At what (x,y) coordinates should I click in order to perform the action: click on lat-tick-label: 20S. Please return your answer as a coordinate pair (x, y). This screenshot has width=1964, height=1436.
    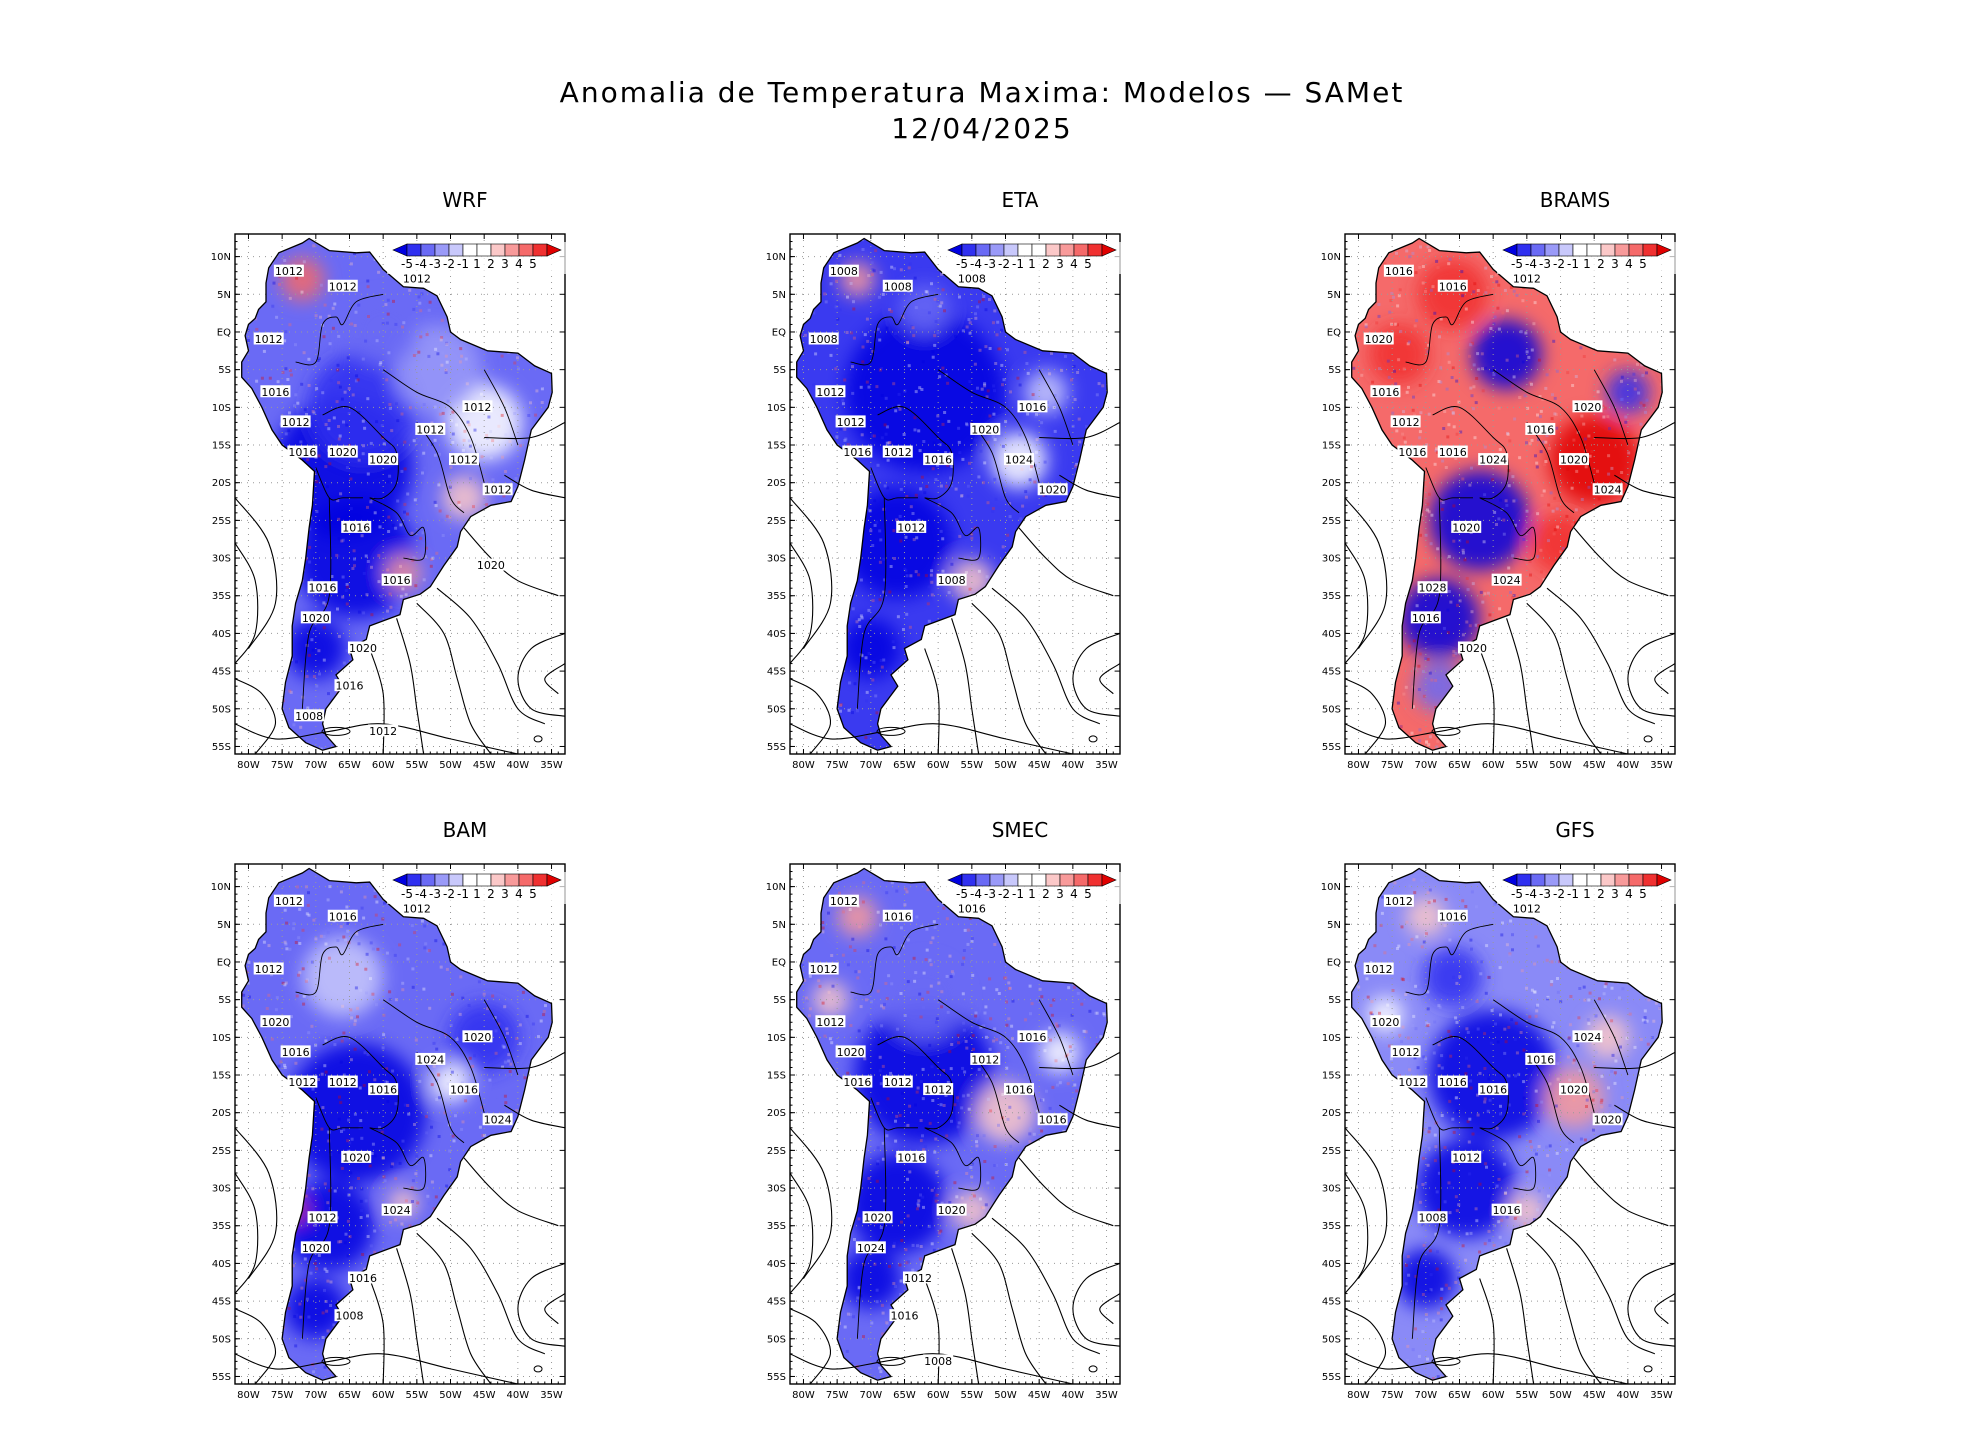
    Looking at the image, I should click on (221, 1113).